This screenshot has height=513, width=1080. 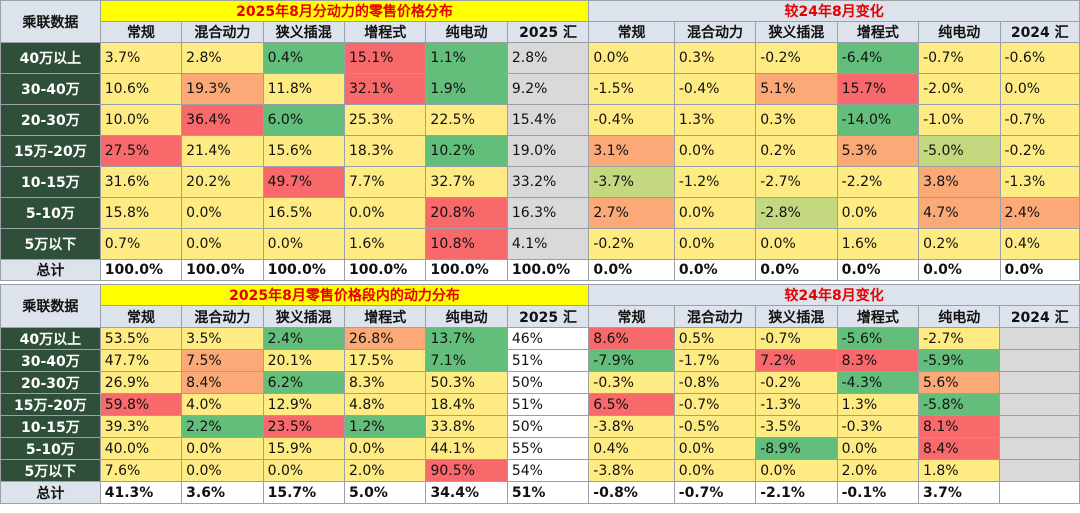 What do you see at coordinates (959, 404) in the screenshot?
I see `change-cell: -5.8%` at bounding box center [959, 404].